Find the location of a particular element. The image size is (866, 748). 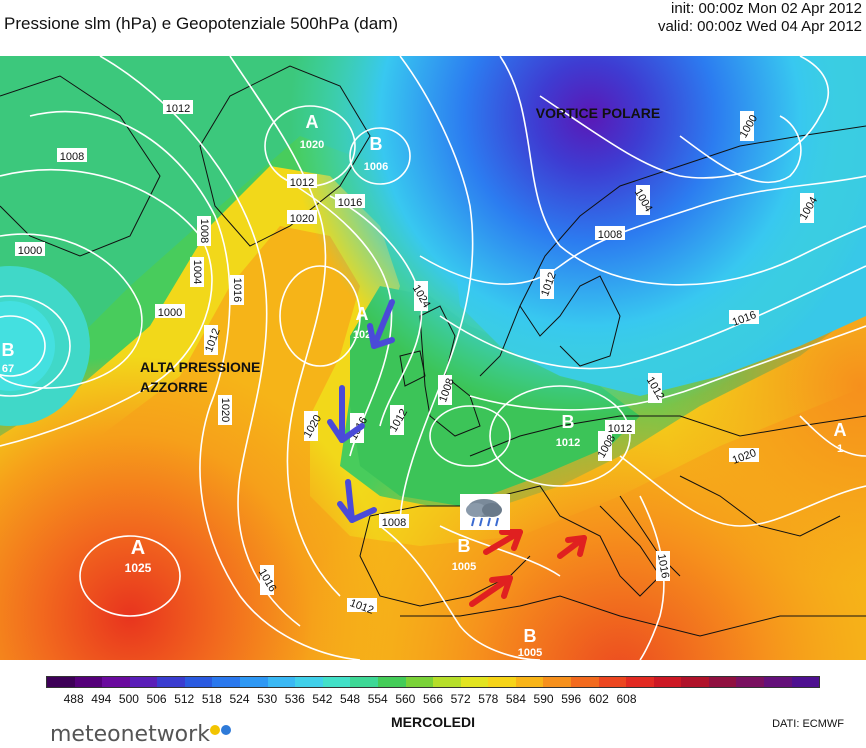

data-source: DATI: ECMWF is located at coordinates (808, 724).